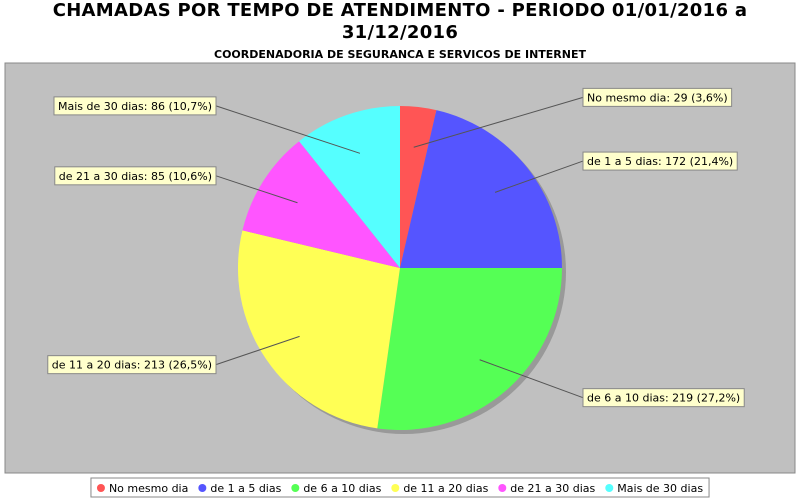 Image resolution: width=800 pixels, height=500 pixels. I want to click on slice-label: de 1 a 5 dias: 172 (21,4%), so click(660, 161).